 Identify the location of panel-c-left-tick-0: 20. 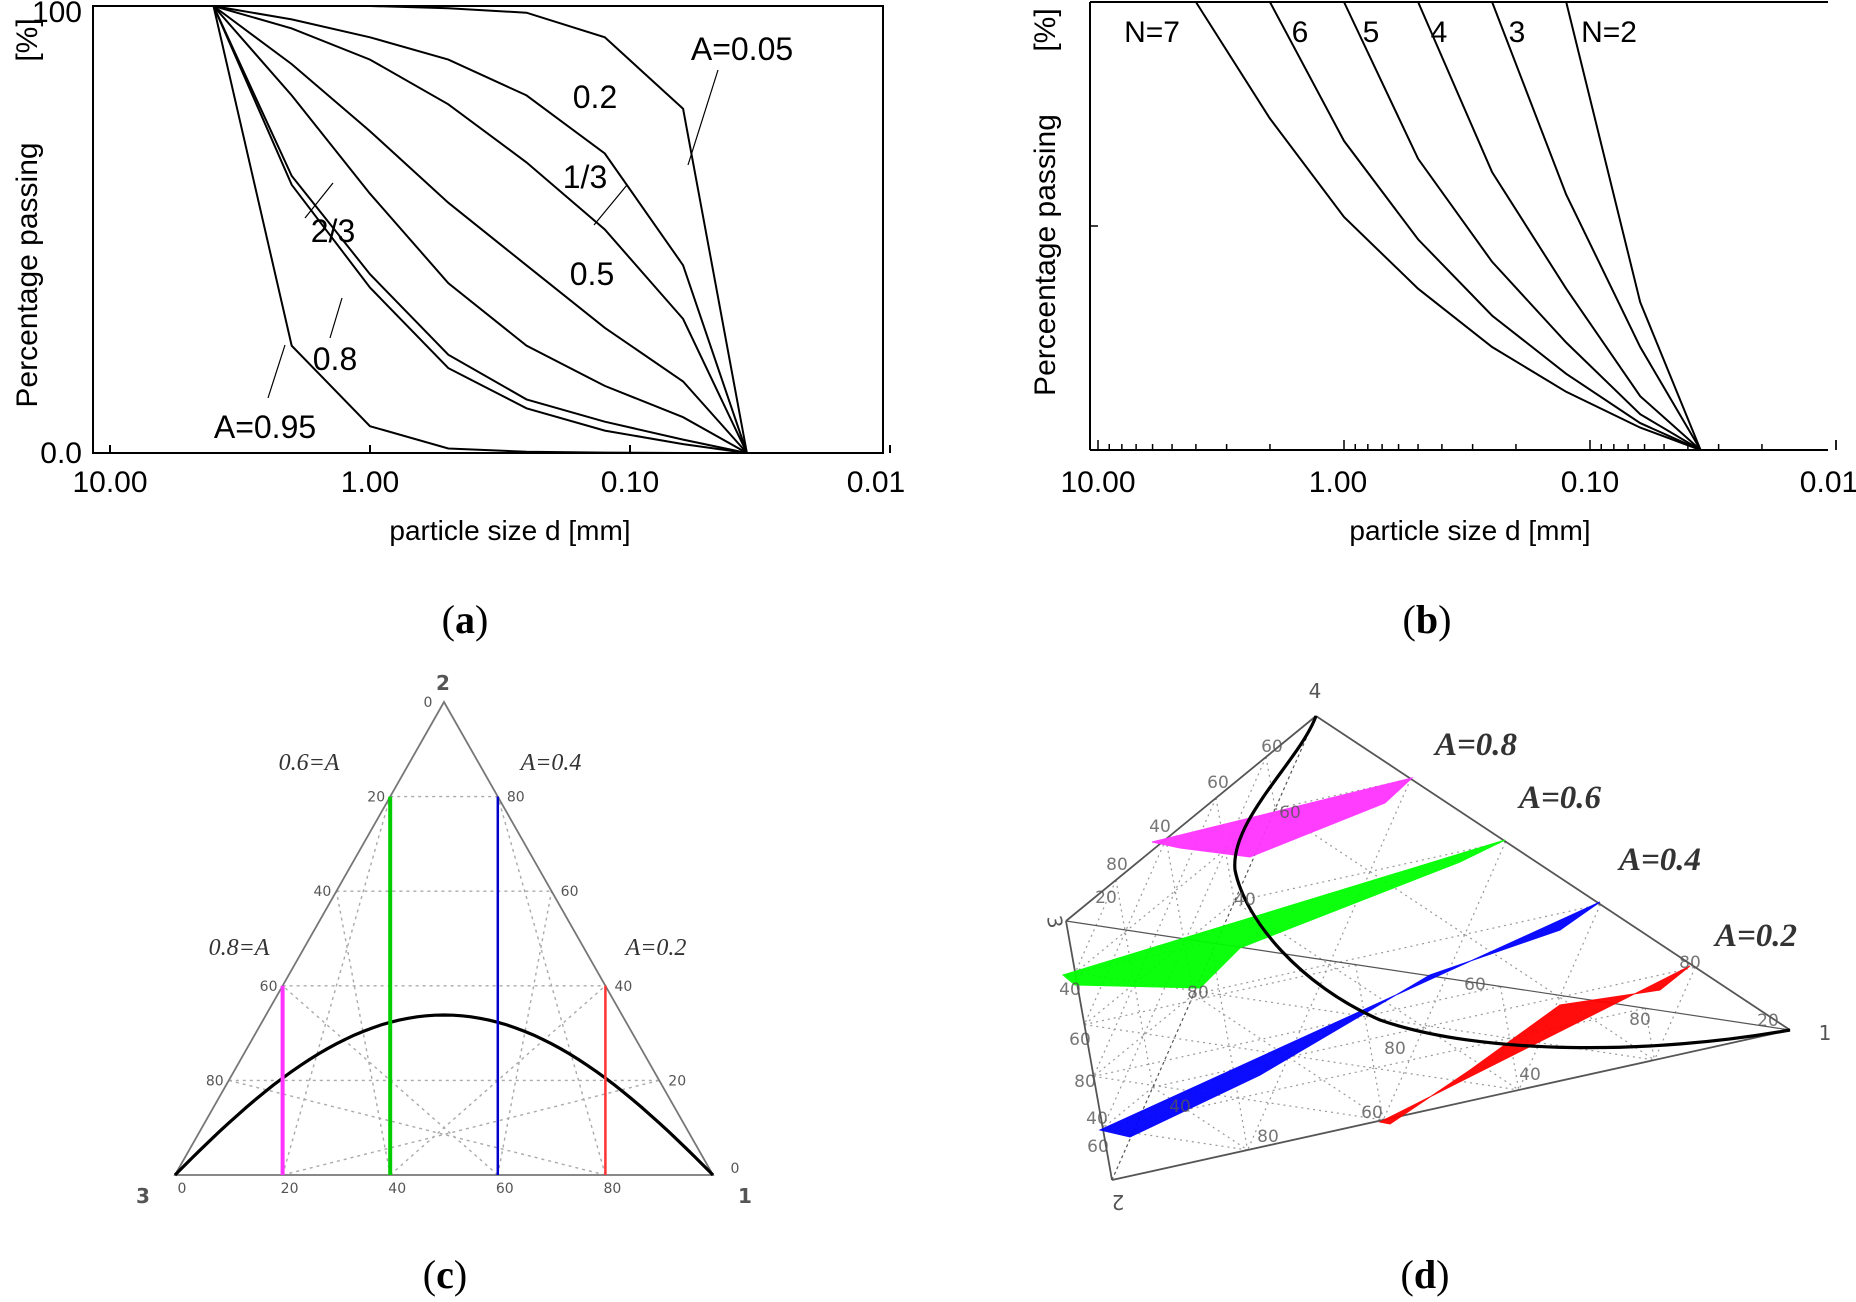
(376, 798).